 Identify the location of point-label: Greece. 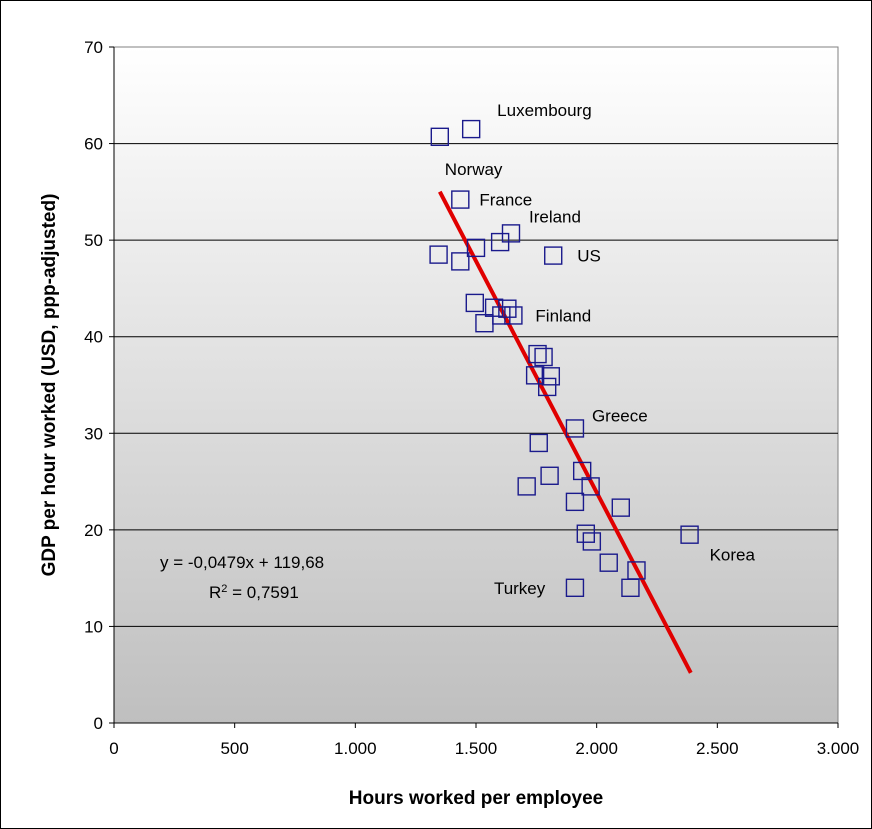
(620, 415).